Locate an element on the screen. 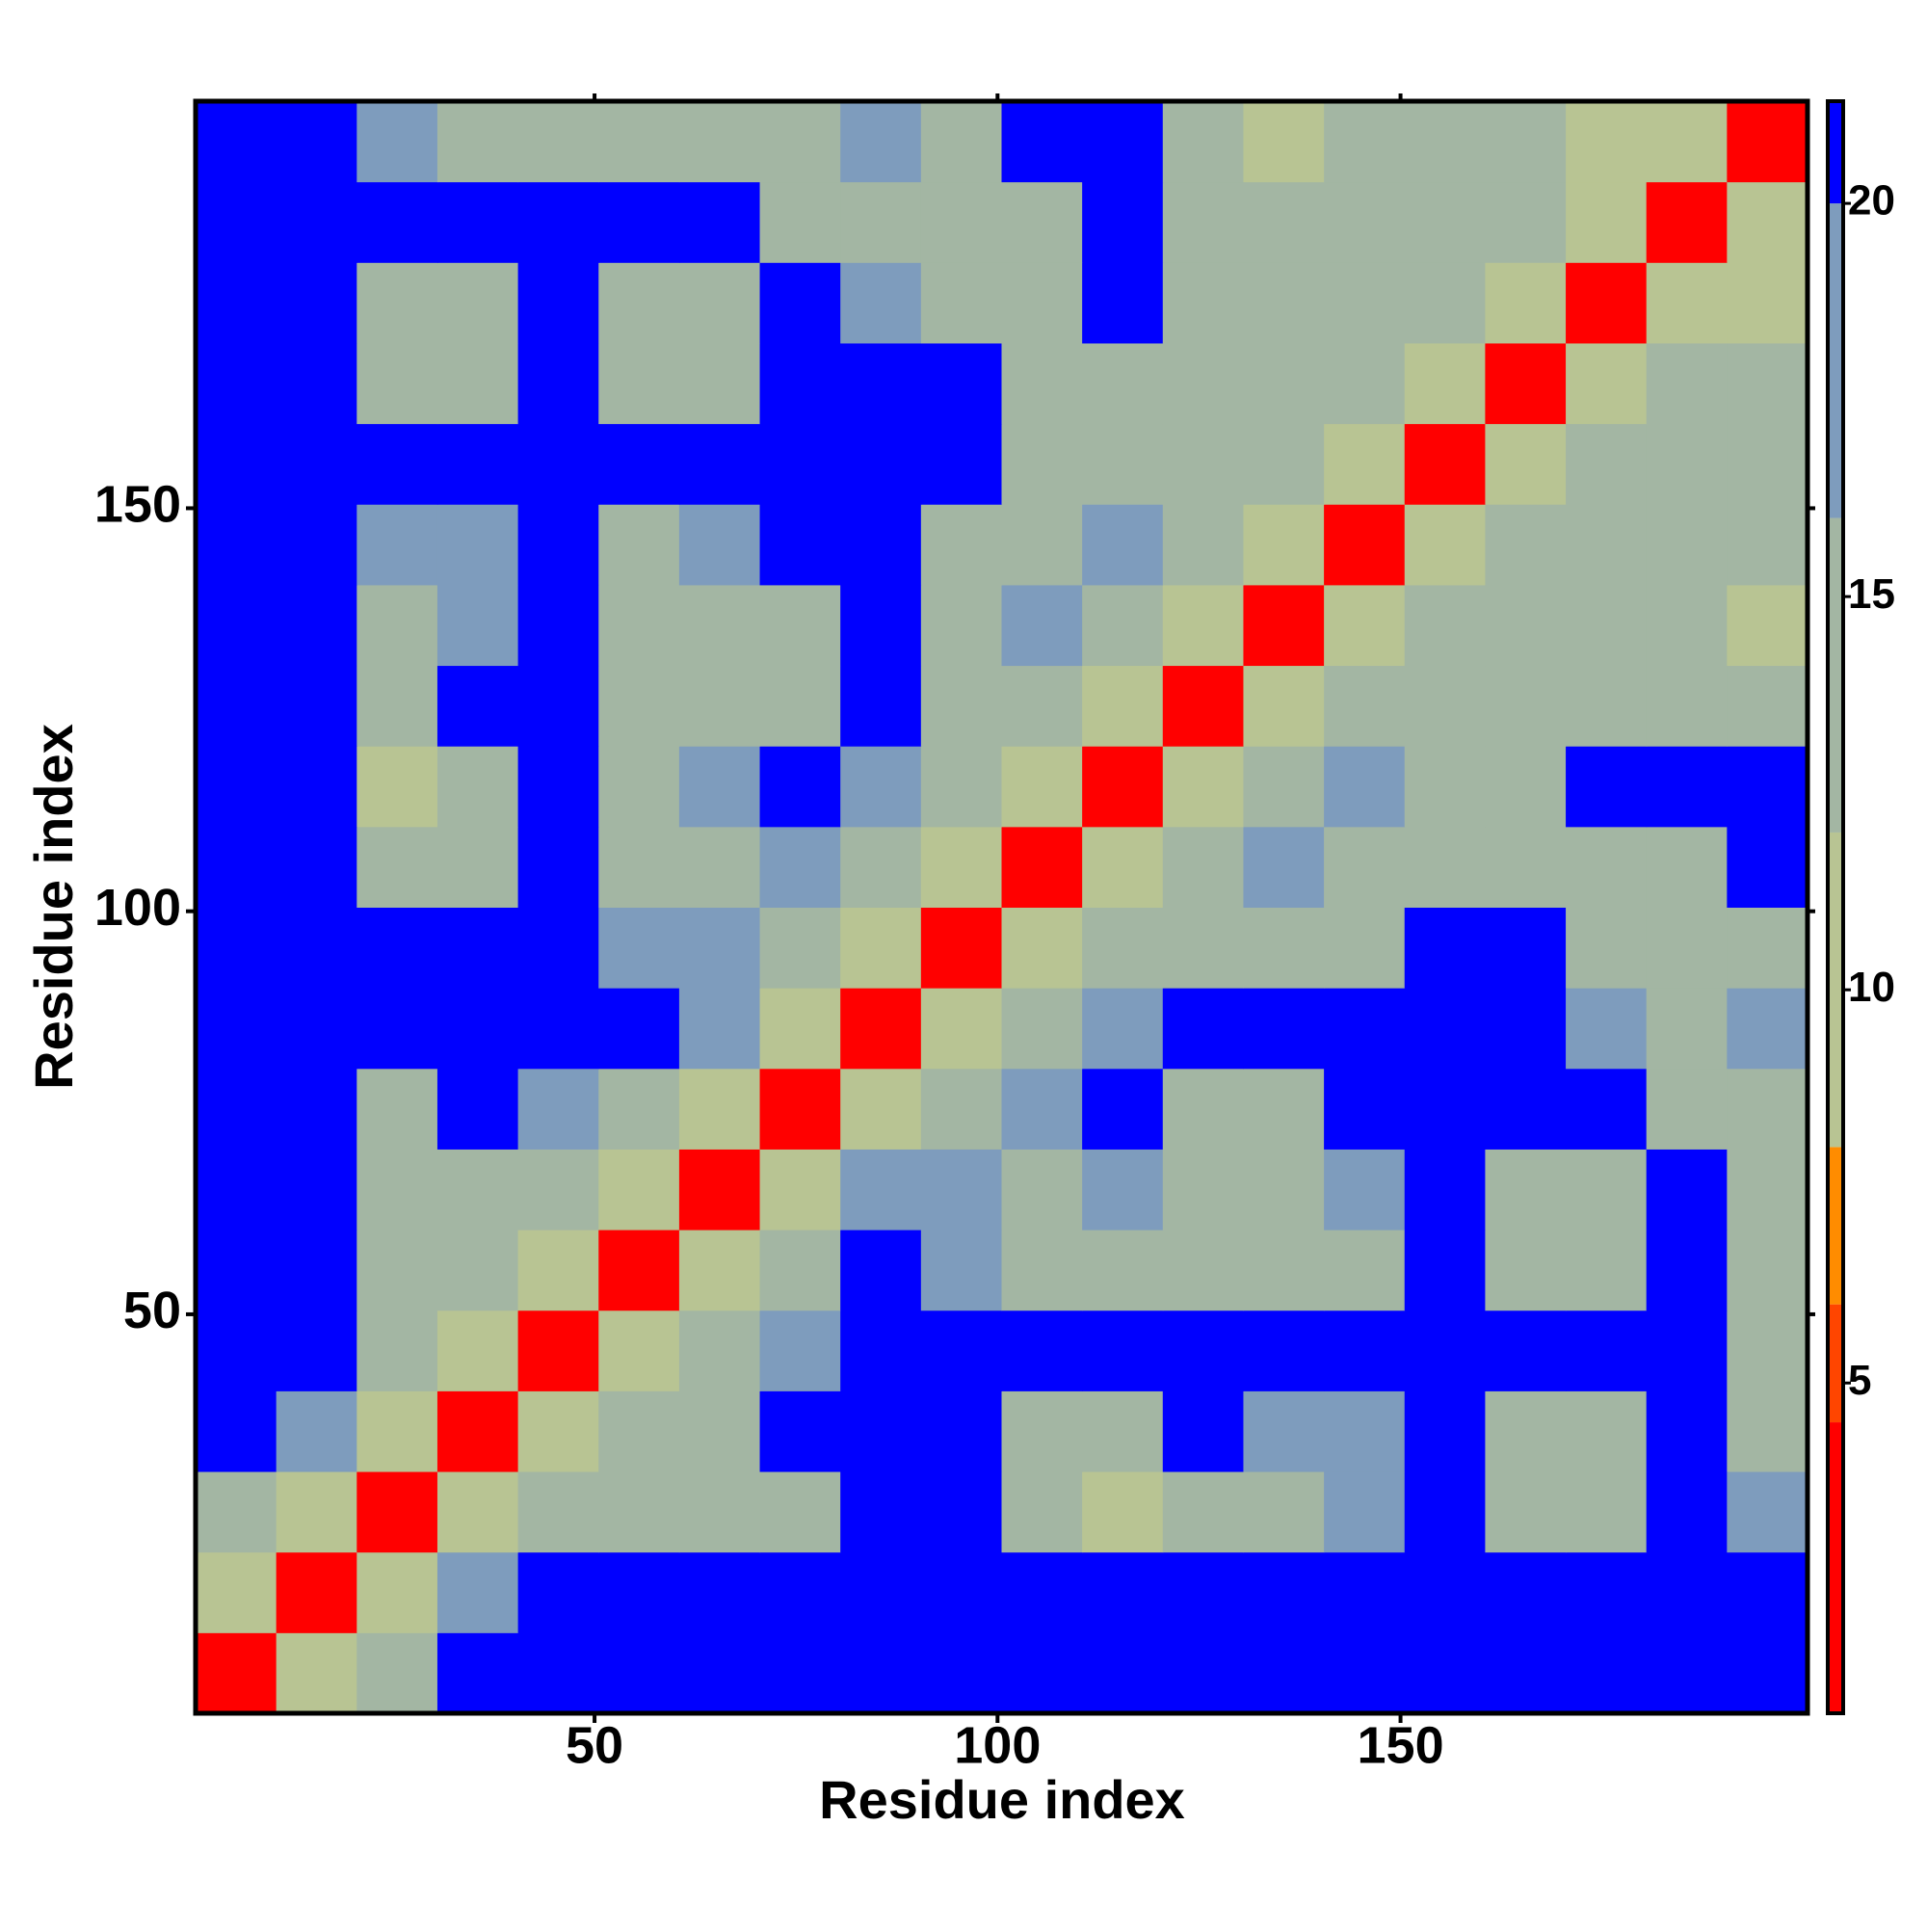 This screenshot has width=1927, height=1932. colorbar-tick-label: 5 is located at coordinates (1859, 1380).